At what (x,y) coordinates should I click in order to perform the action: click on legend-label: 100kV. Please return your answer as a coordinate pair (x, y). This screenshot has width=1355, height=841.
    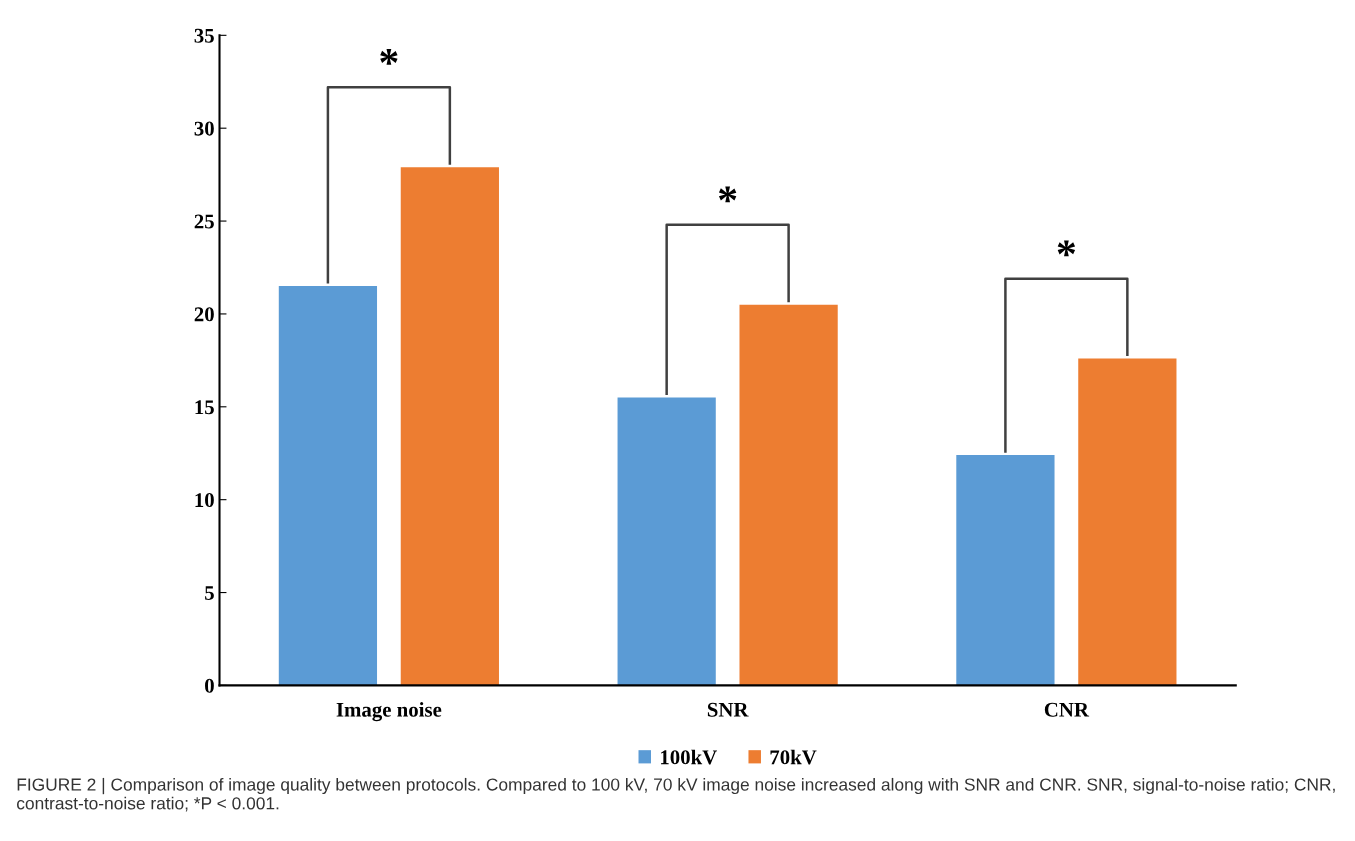
    Looking at the image, I should click on (689, 757).